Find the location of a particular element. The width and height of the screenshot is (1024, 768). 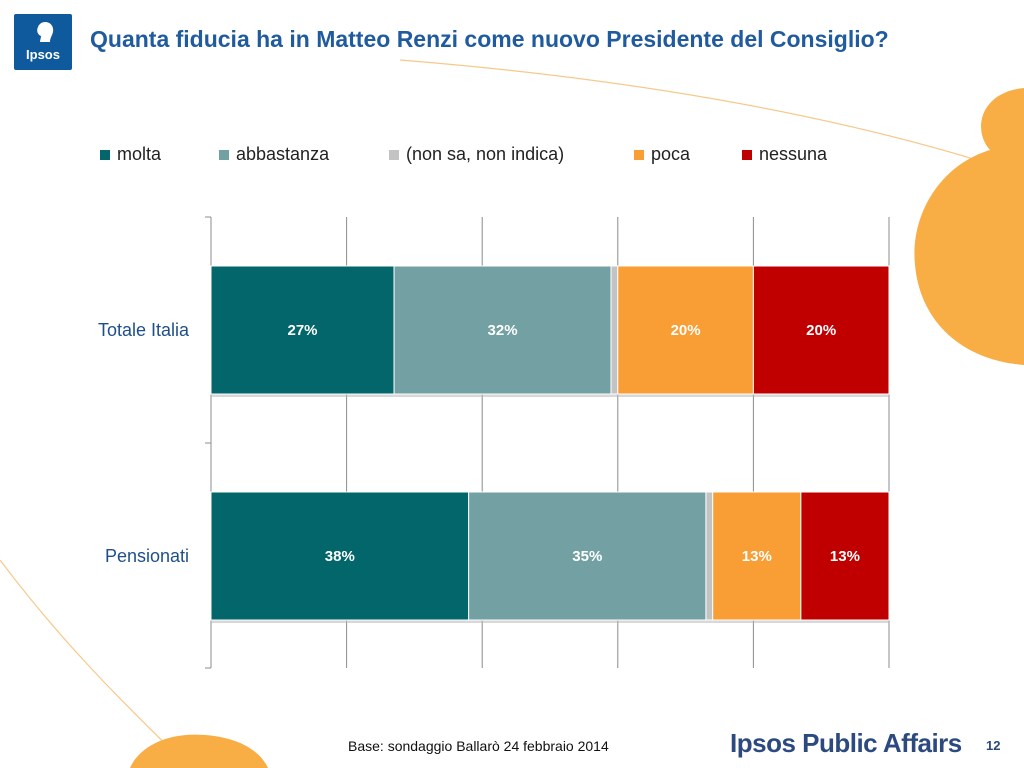

legend-item-non-sa: (non sa, non indica) is located at coordinates (476, 154).